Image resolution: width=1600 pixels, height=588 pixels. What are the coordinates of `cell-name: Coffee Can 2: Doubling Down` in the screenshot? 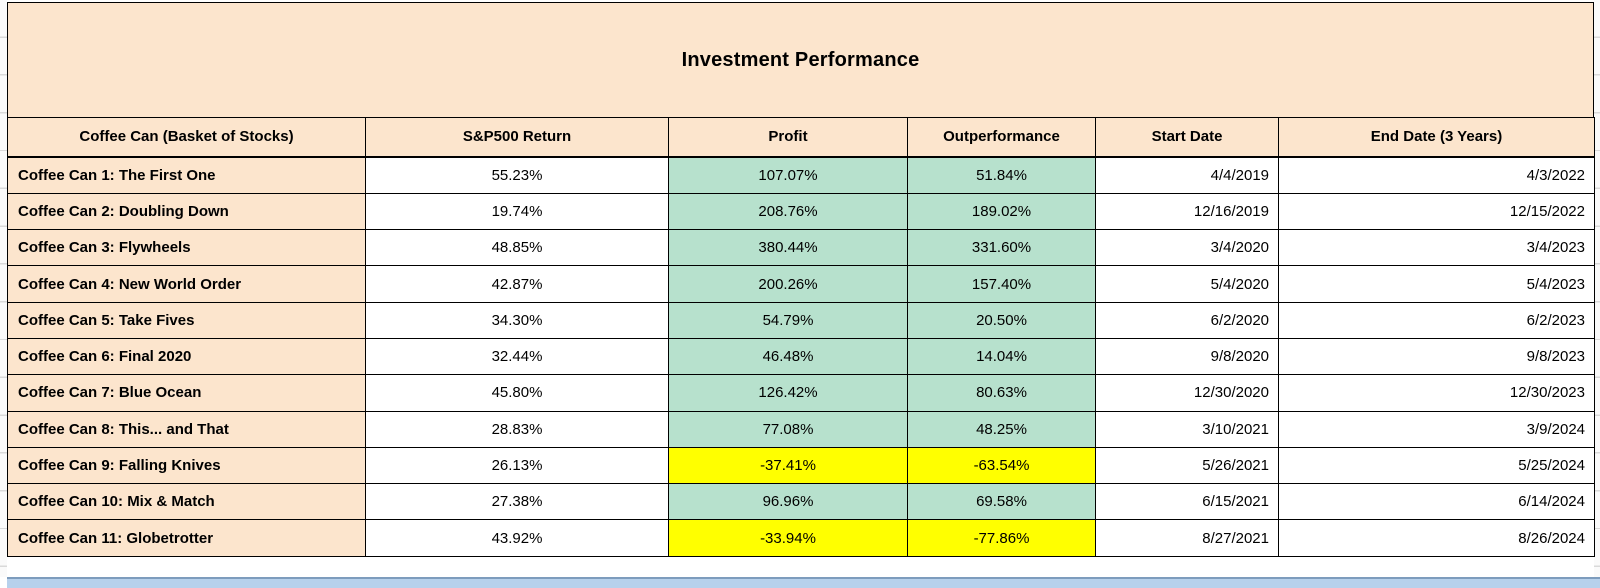 It's located at (186, 211).